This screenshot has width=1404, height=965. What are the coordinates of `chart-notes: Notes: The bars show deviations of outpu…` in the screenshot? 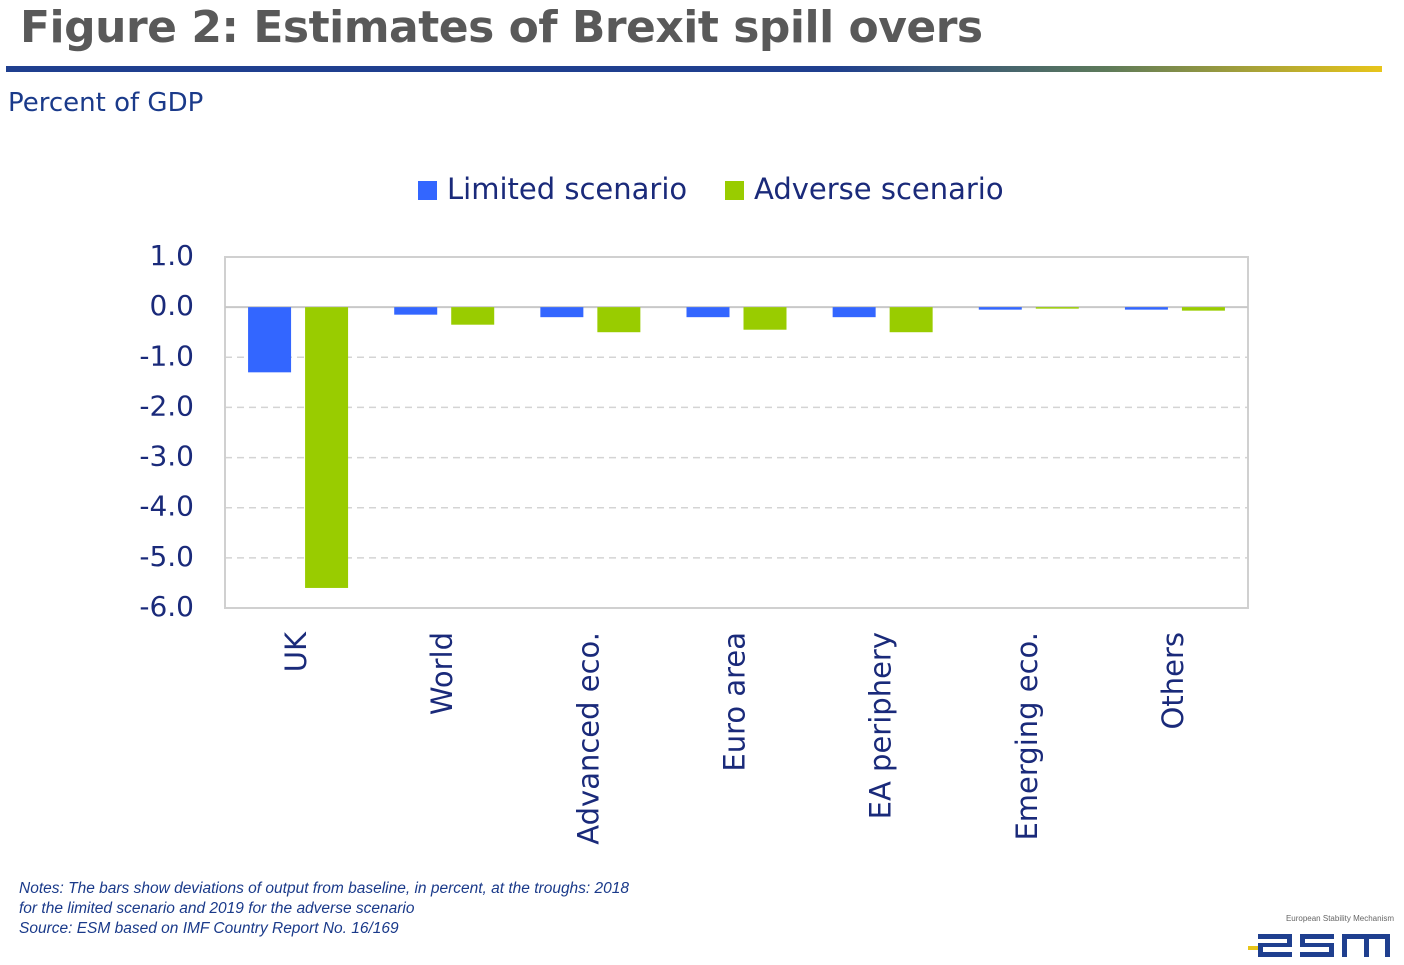 It's located at (324, 909).